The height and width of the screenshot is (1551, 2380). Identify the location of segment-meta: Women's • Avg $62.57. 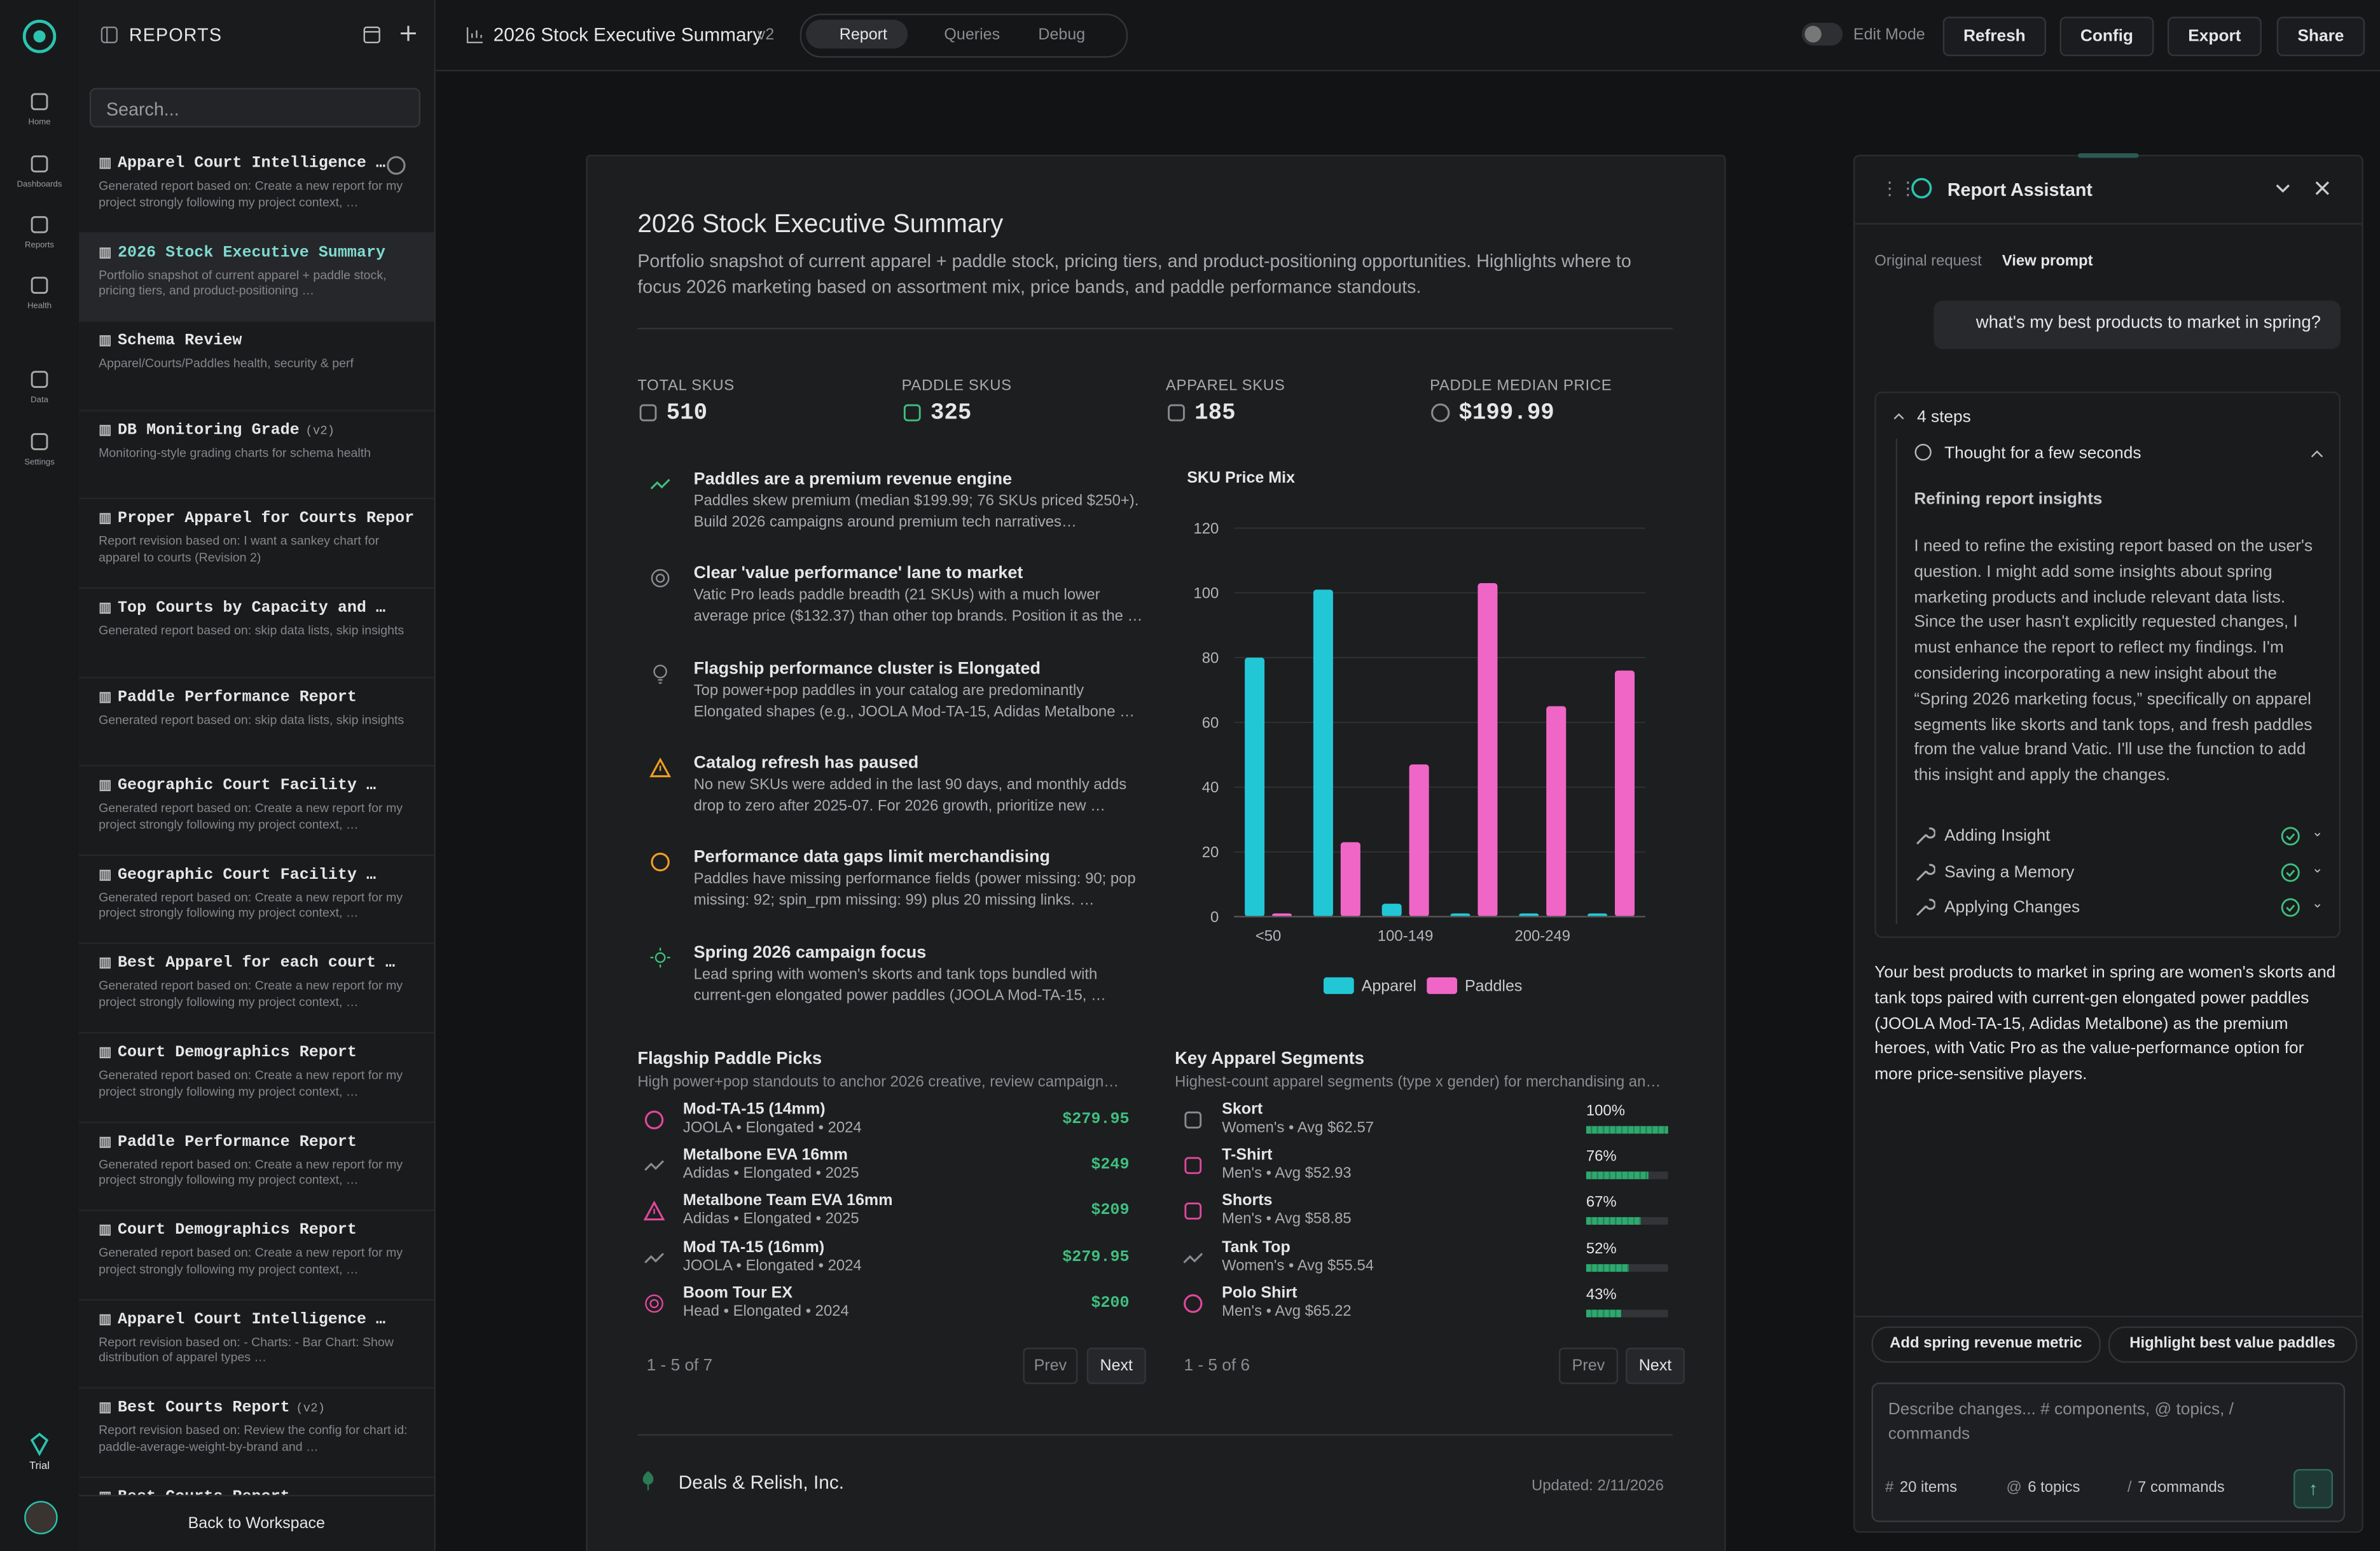
(1298, 1128).